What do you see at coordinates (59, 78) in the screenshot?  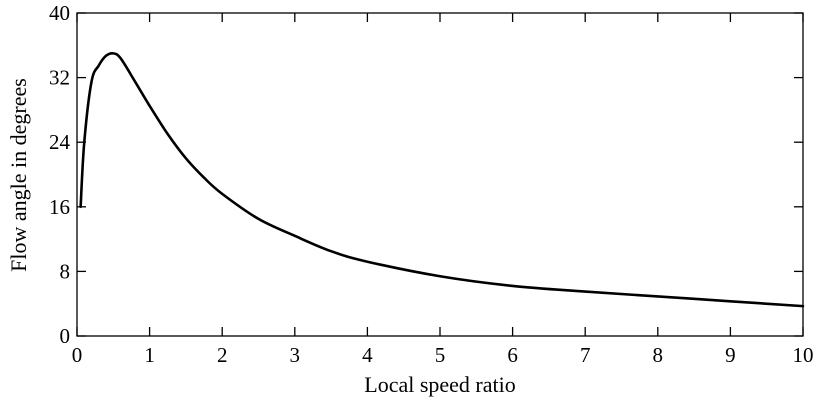 I see `y-tick-label: 32` at bounding box center [59, 78].